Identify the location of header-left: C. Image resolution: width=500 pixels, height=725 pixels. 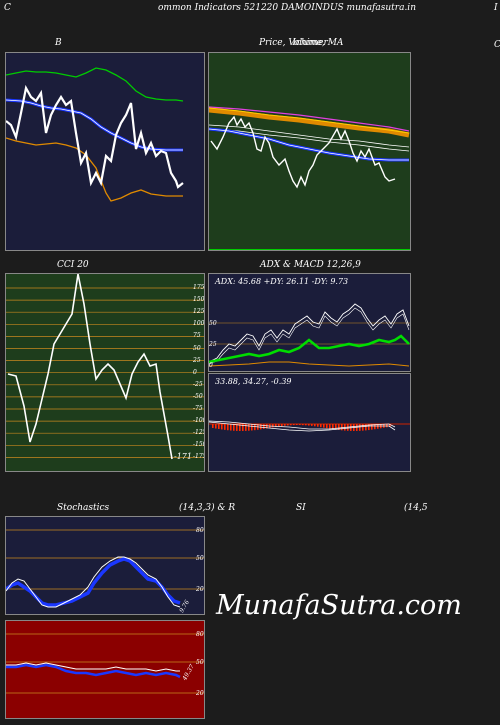
(7, 8).